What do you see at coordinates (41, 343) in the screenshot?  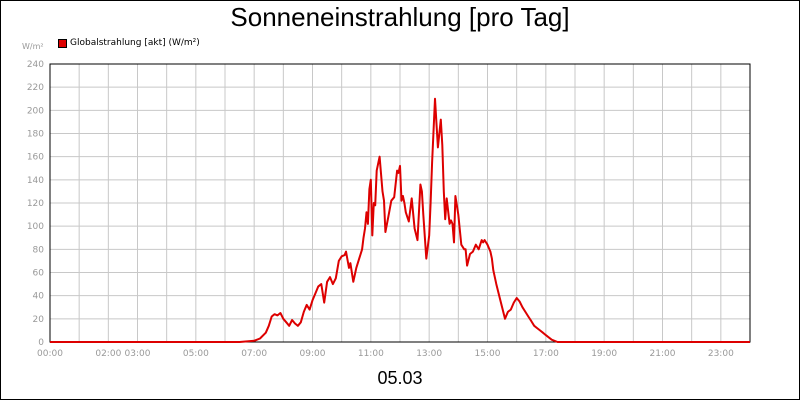 I see `y-tick-label: 0` at bounding box center [41, 343].